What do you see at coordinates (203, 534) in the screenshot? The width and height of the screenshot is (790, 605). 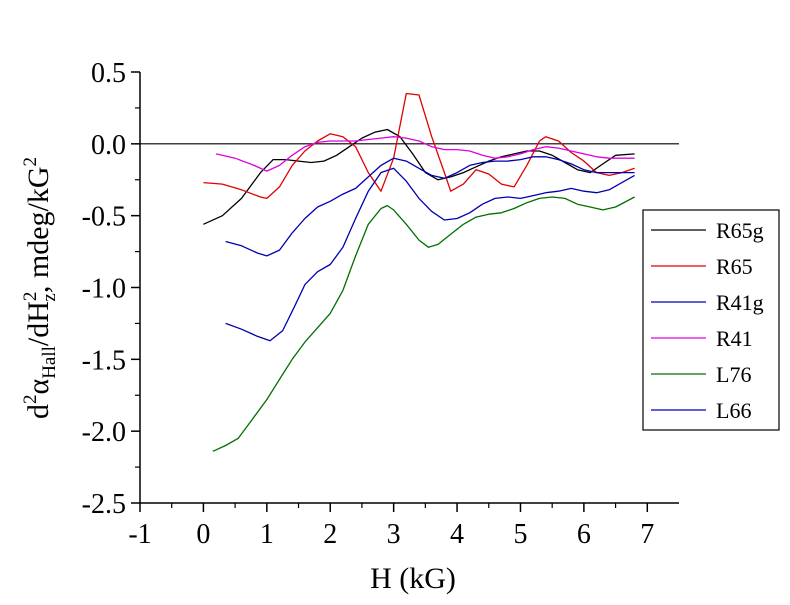 I see `x-tick-label: 0` at bounding box center [203, 534].